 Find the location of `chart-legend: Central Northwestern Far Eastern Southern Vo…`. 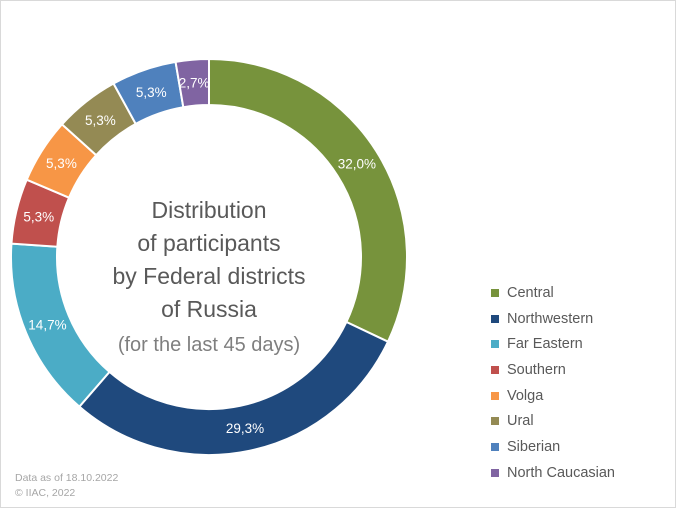

chart-legend: Central Northwestern Far Eastern Southern Vo… is located at coordinates (553, 383).